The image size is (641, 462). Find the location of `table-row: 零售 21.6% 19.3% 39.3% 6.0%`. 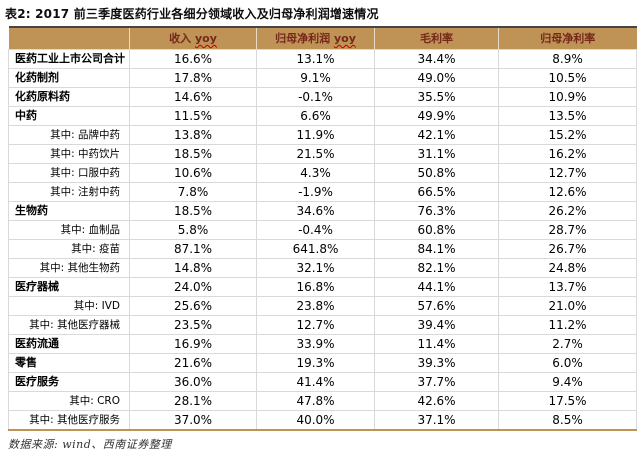

table-row: 零售 21.6% 19.3% 39.3% 6.0% is located at coordinates (322, 363).